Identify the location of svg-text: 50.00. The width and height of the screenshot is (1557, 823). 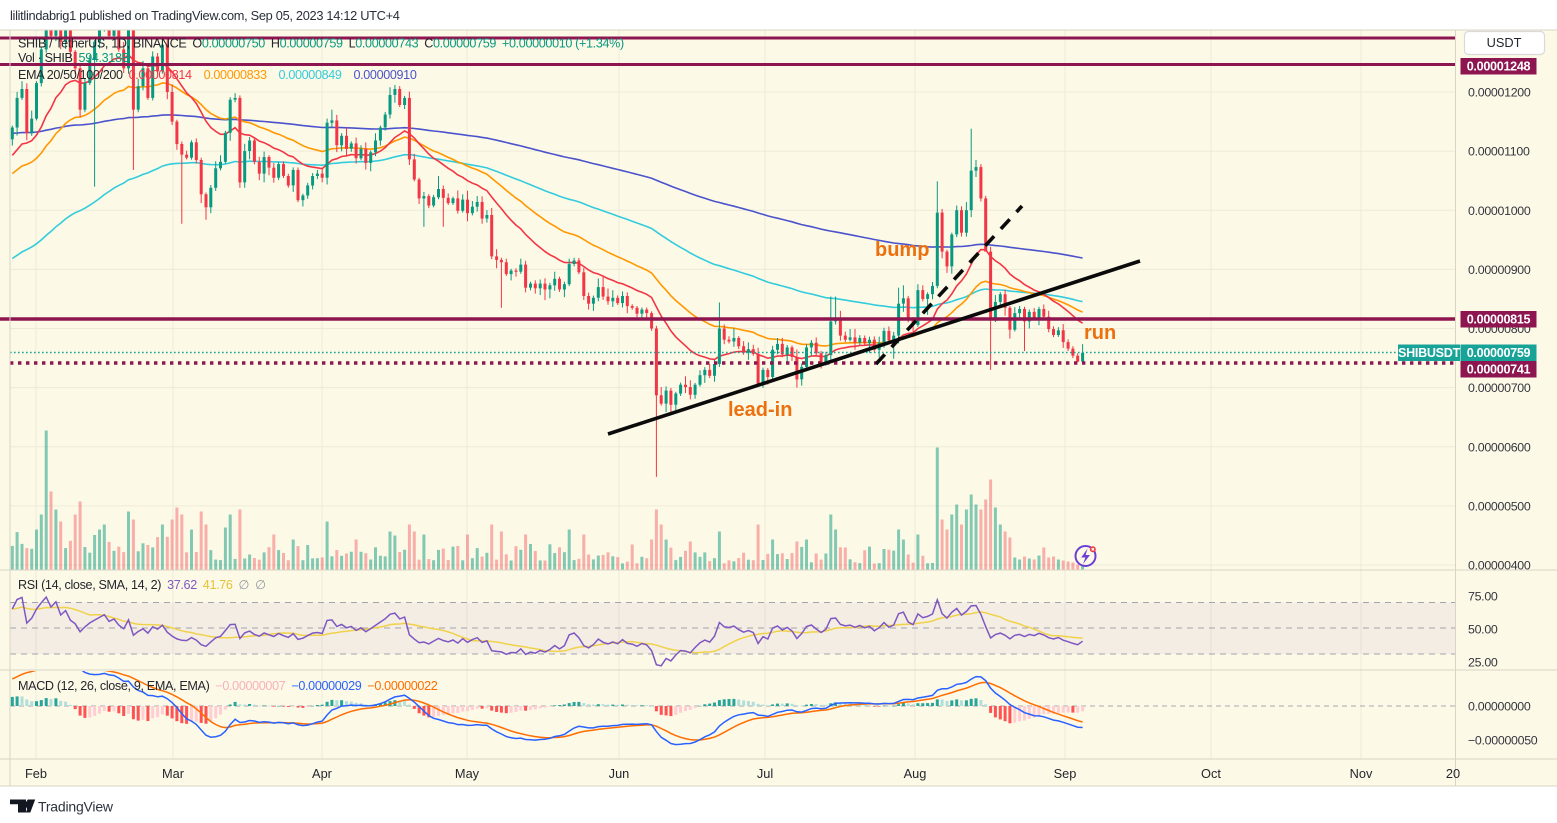
(1483, 630).